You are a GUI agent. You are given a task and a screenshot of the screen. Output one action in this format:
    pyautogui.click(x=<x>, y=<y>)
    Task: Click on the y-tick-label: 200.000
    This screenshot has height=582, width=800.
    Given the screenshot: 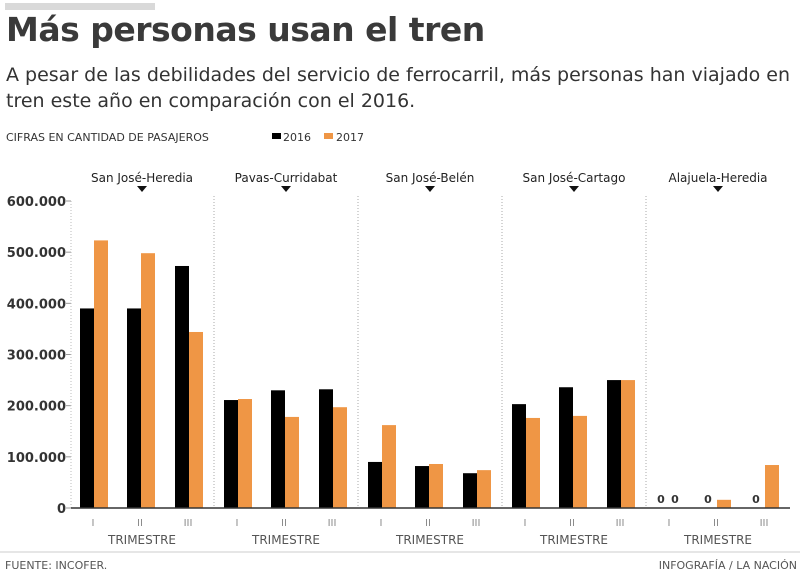 What is the action you would take?
    pyautogui.click(x=36, y=407)
    